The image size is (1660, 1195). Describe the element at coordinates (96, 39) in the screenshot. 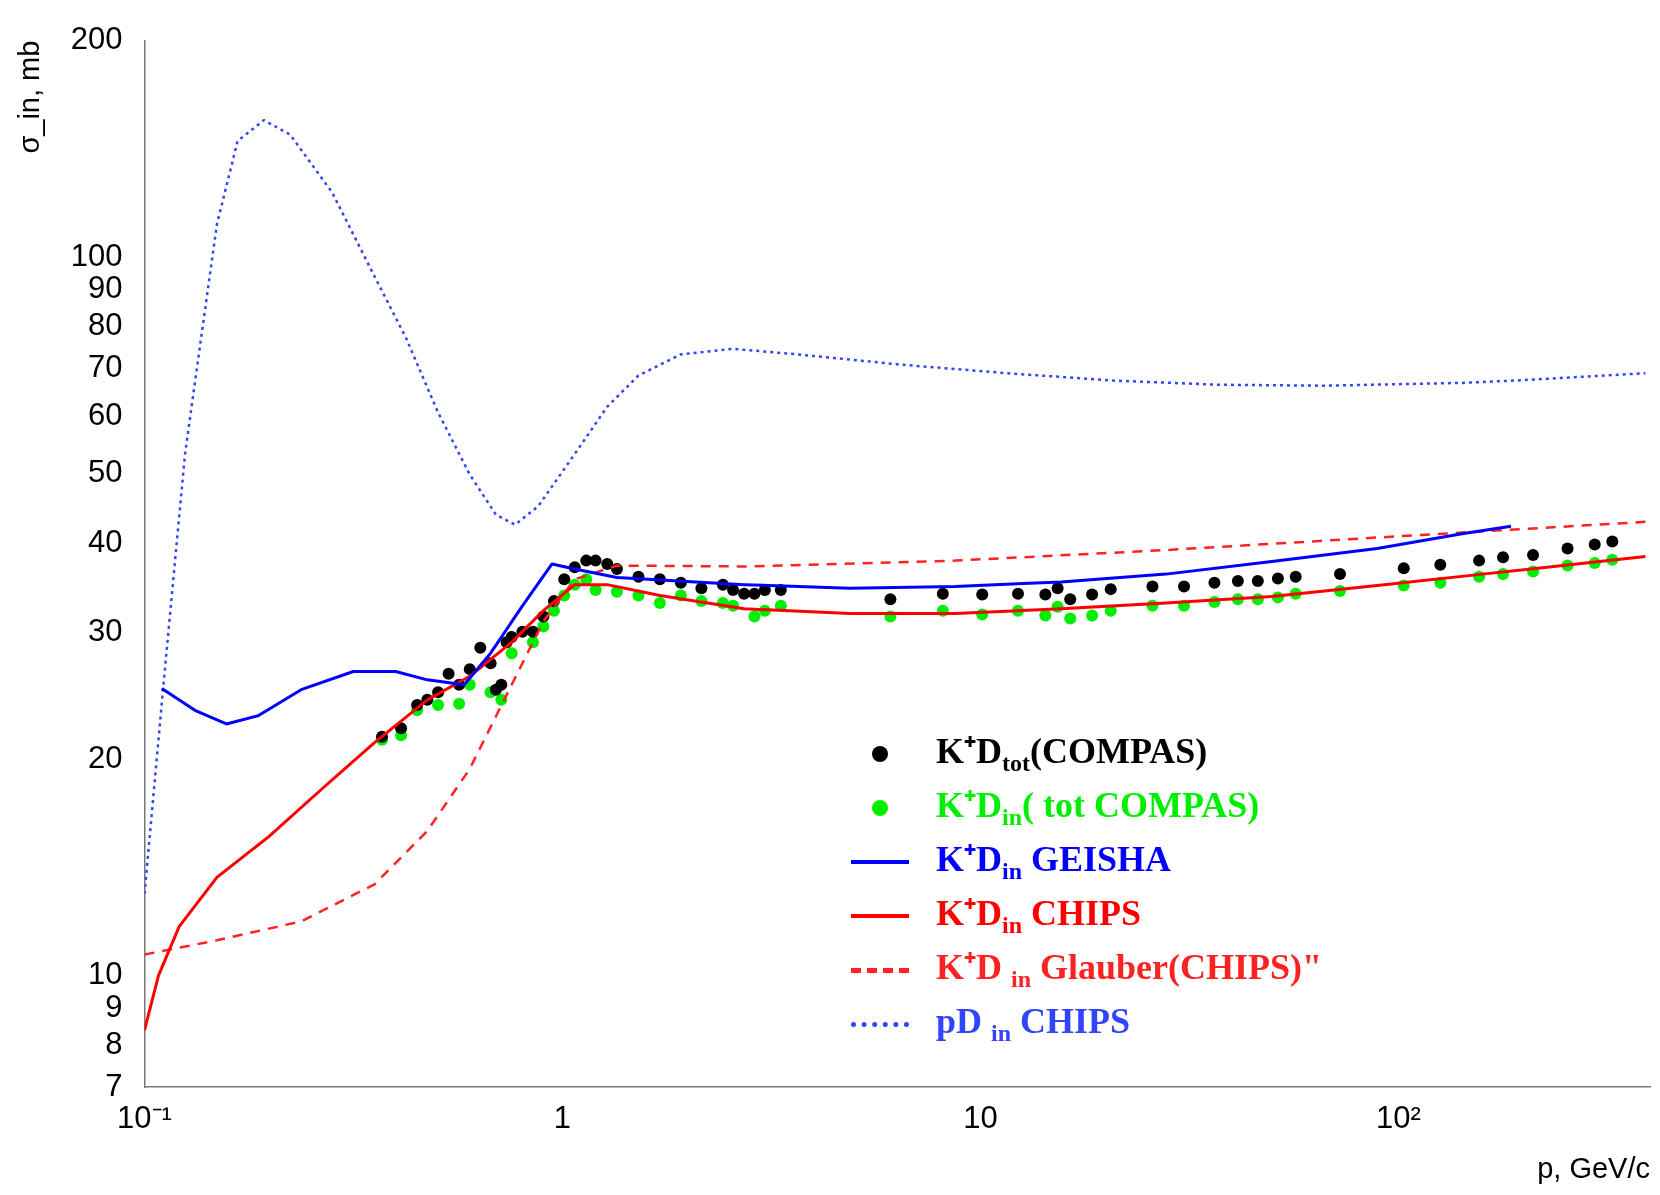

I see `y-tick-label: 200` at that location.